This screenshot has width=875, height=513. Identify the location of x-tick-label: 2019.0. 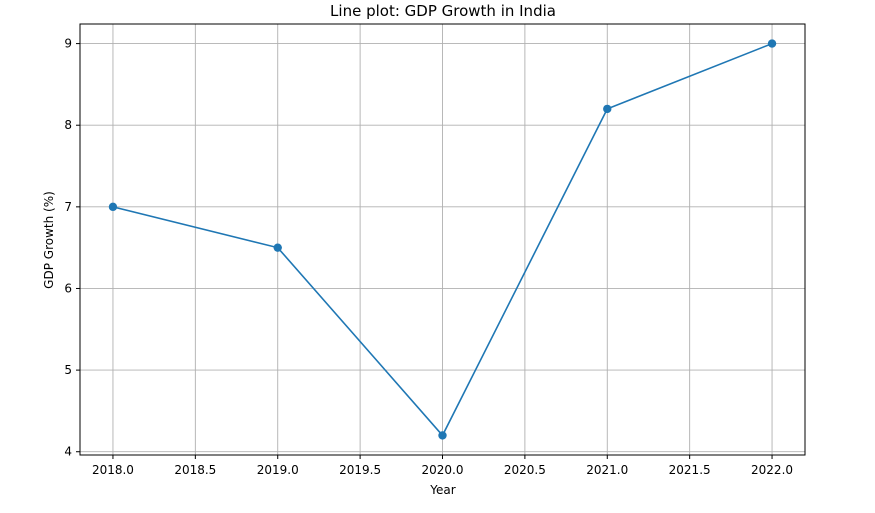
(278, 470).